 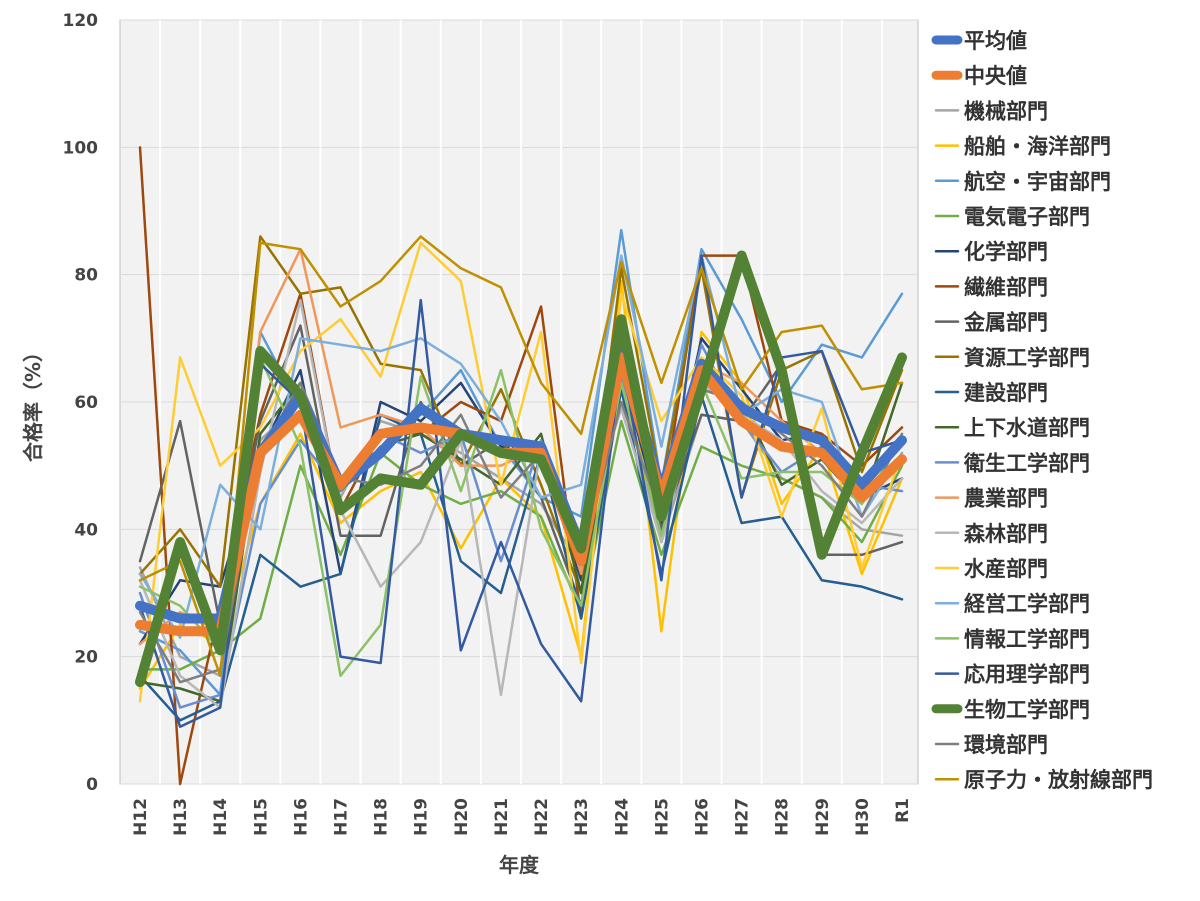 I want to click on legend-label: 金属部門, so click(x=1005, y=323).